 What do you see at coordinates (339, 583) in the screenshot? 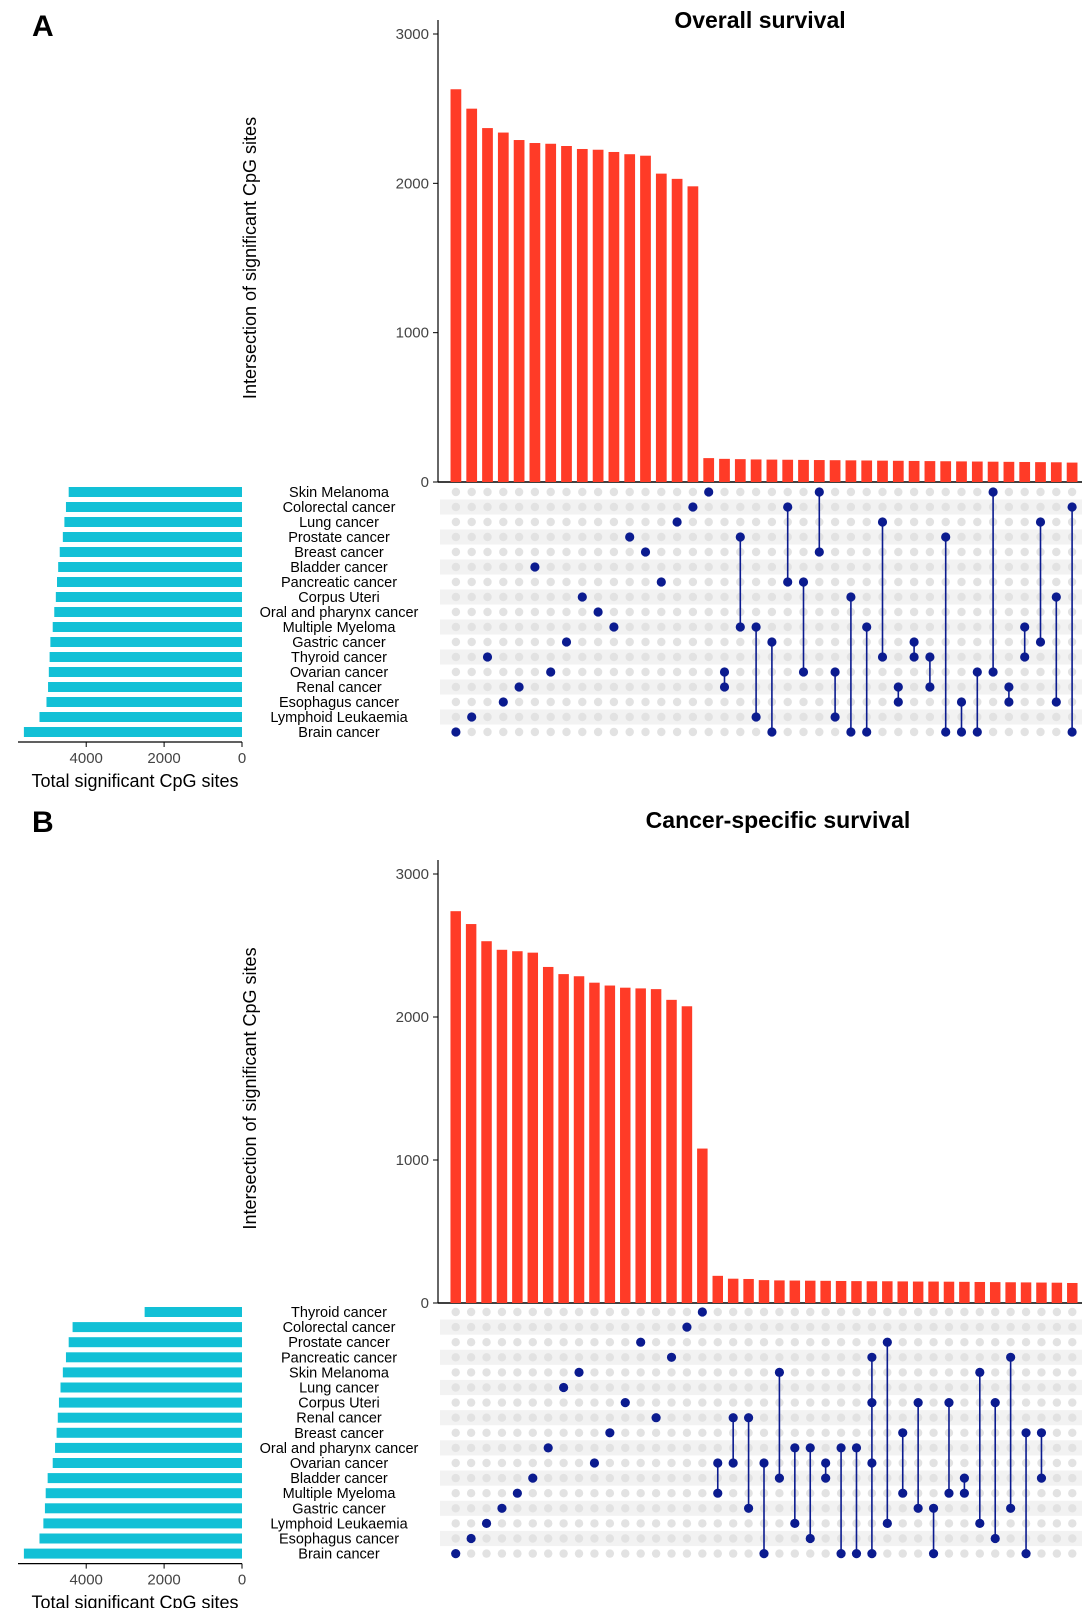
I see `set-label: Pancreatic cancer` at bounding box center [339, 583].